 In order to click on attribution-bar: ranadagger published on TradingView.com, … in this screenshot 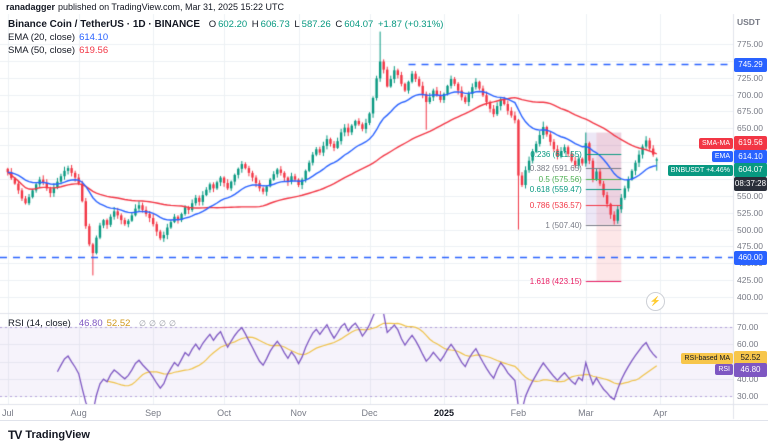, I will do `click(384, 7)`.